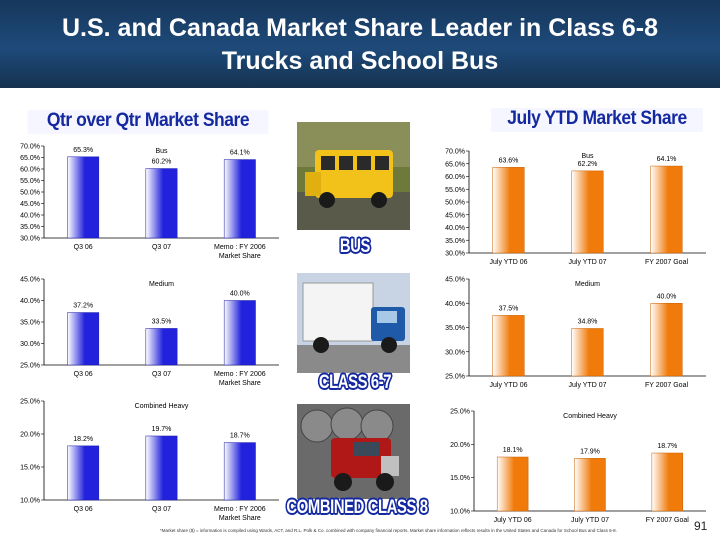 This screenshot has height=540, width=720. Describe the element at coordinates (588, 164) in the screenshot. I see `data-label: 62.2%` at that location.